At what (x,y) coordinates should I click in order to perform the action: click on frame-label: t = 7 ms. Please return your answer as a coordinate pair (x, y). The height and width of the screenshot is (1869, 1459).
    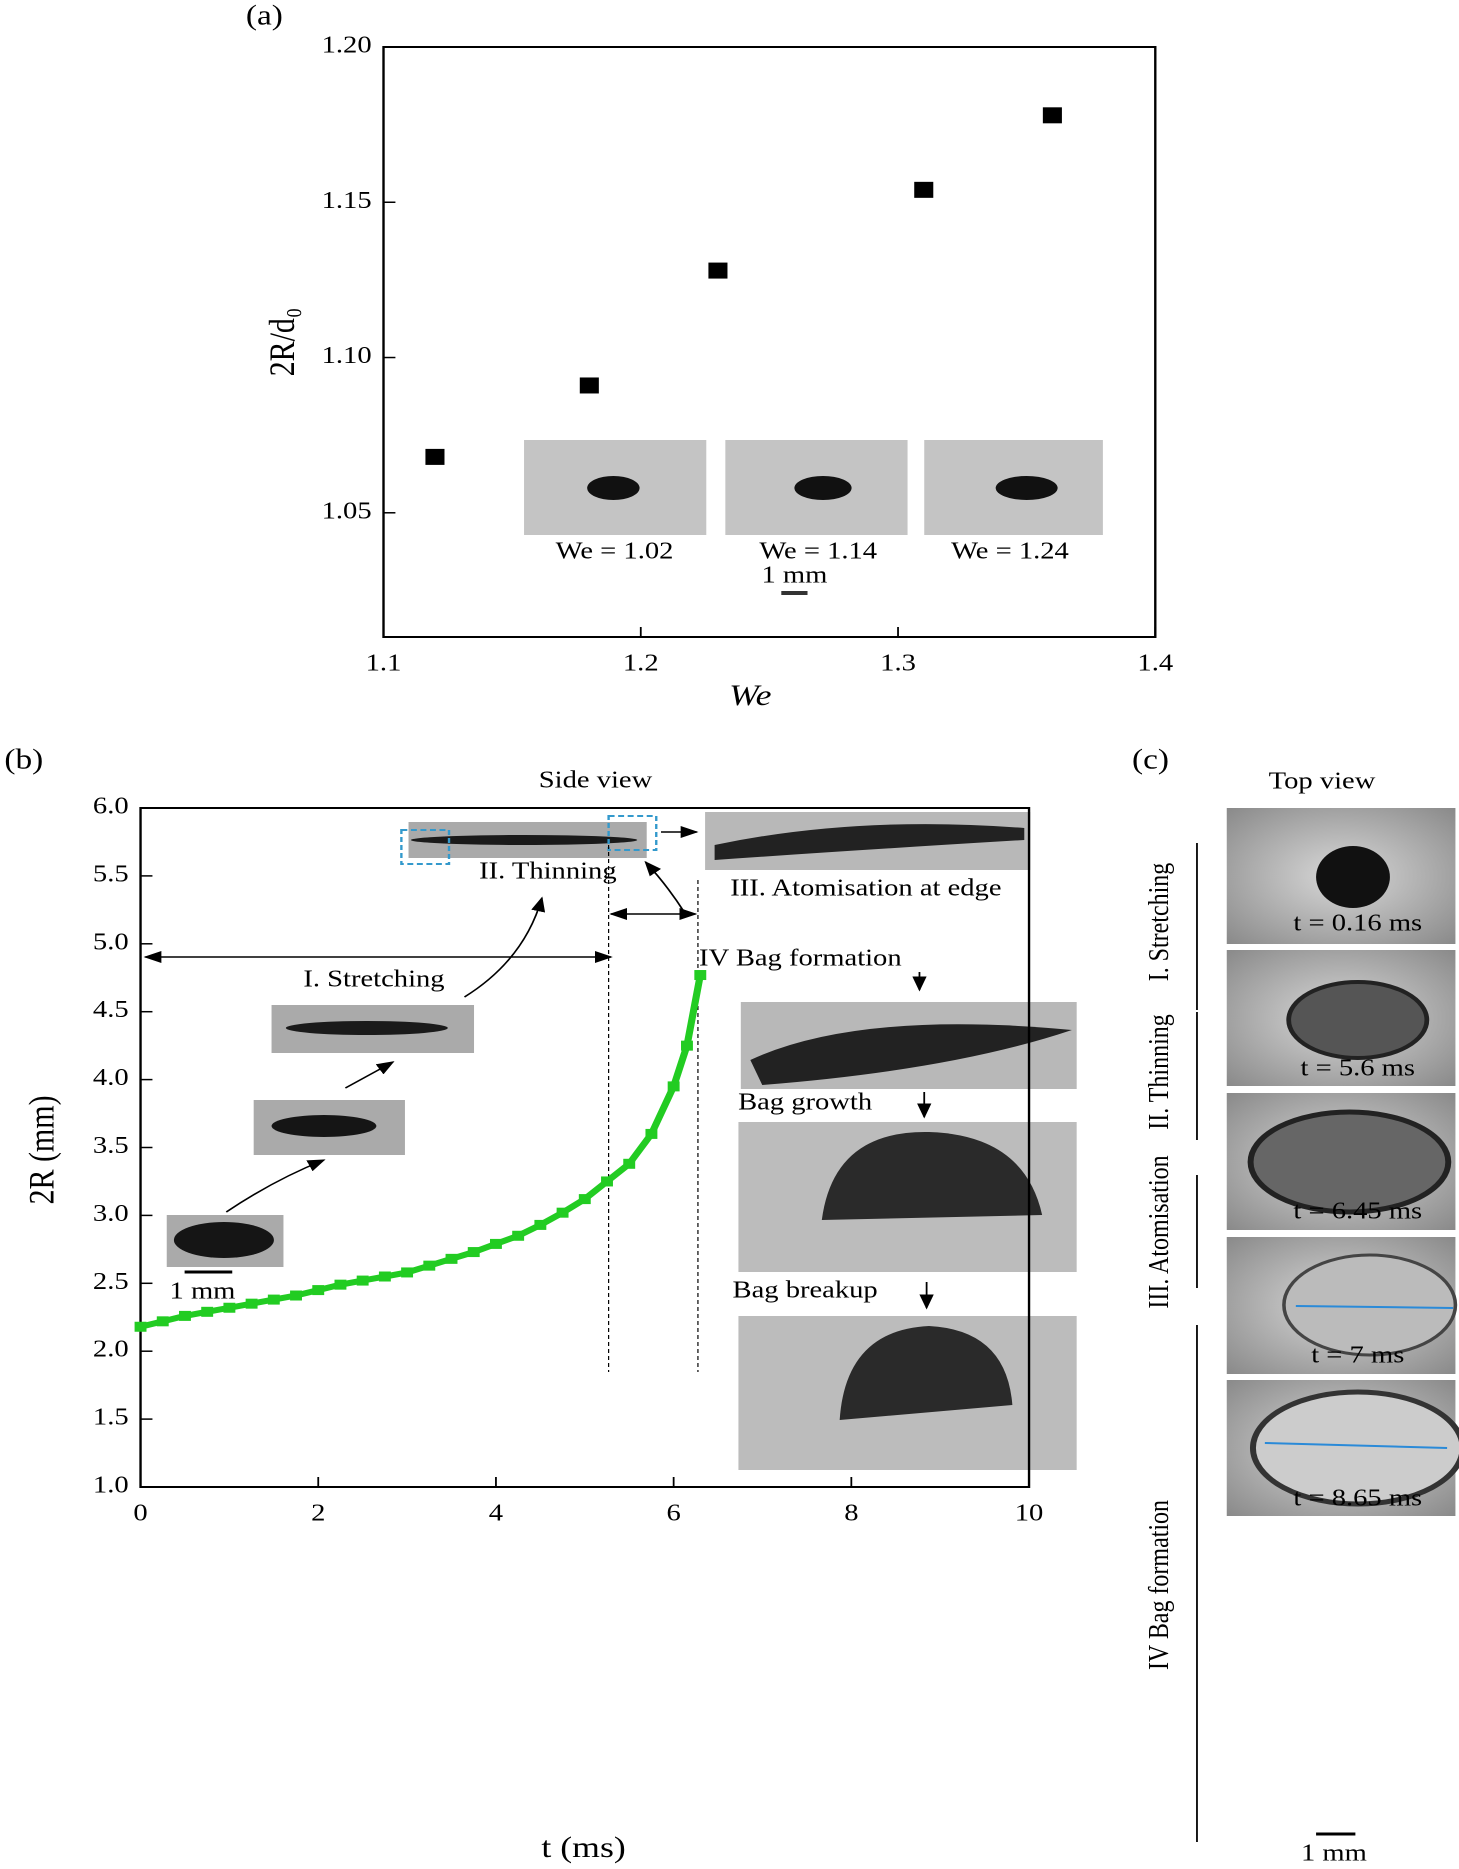
    Looking at the image, I should click on (1357, 1354).